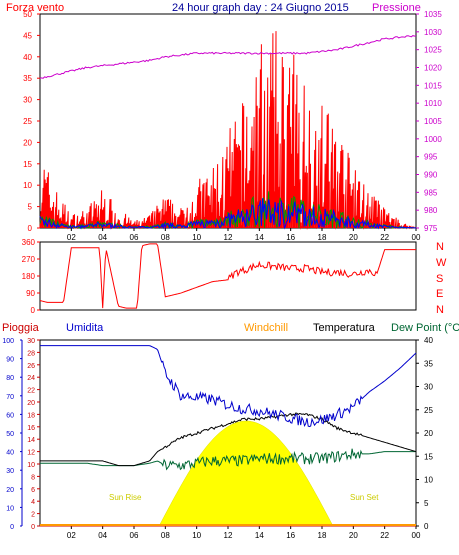 The width and height of the screenshot is (459, 555). I want to click on pressure-tick-label: 1025, so click(433, 50).